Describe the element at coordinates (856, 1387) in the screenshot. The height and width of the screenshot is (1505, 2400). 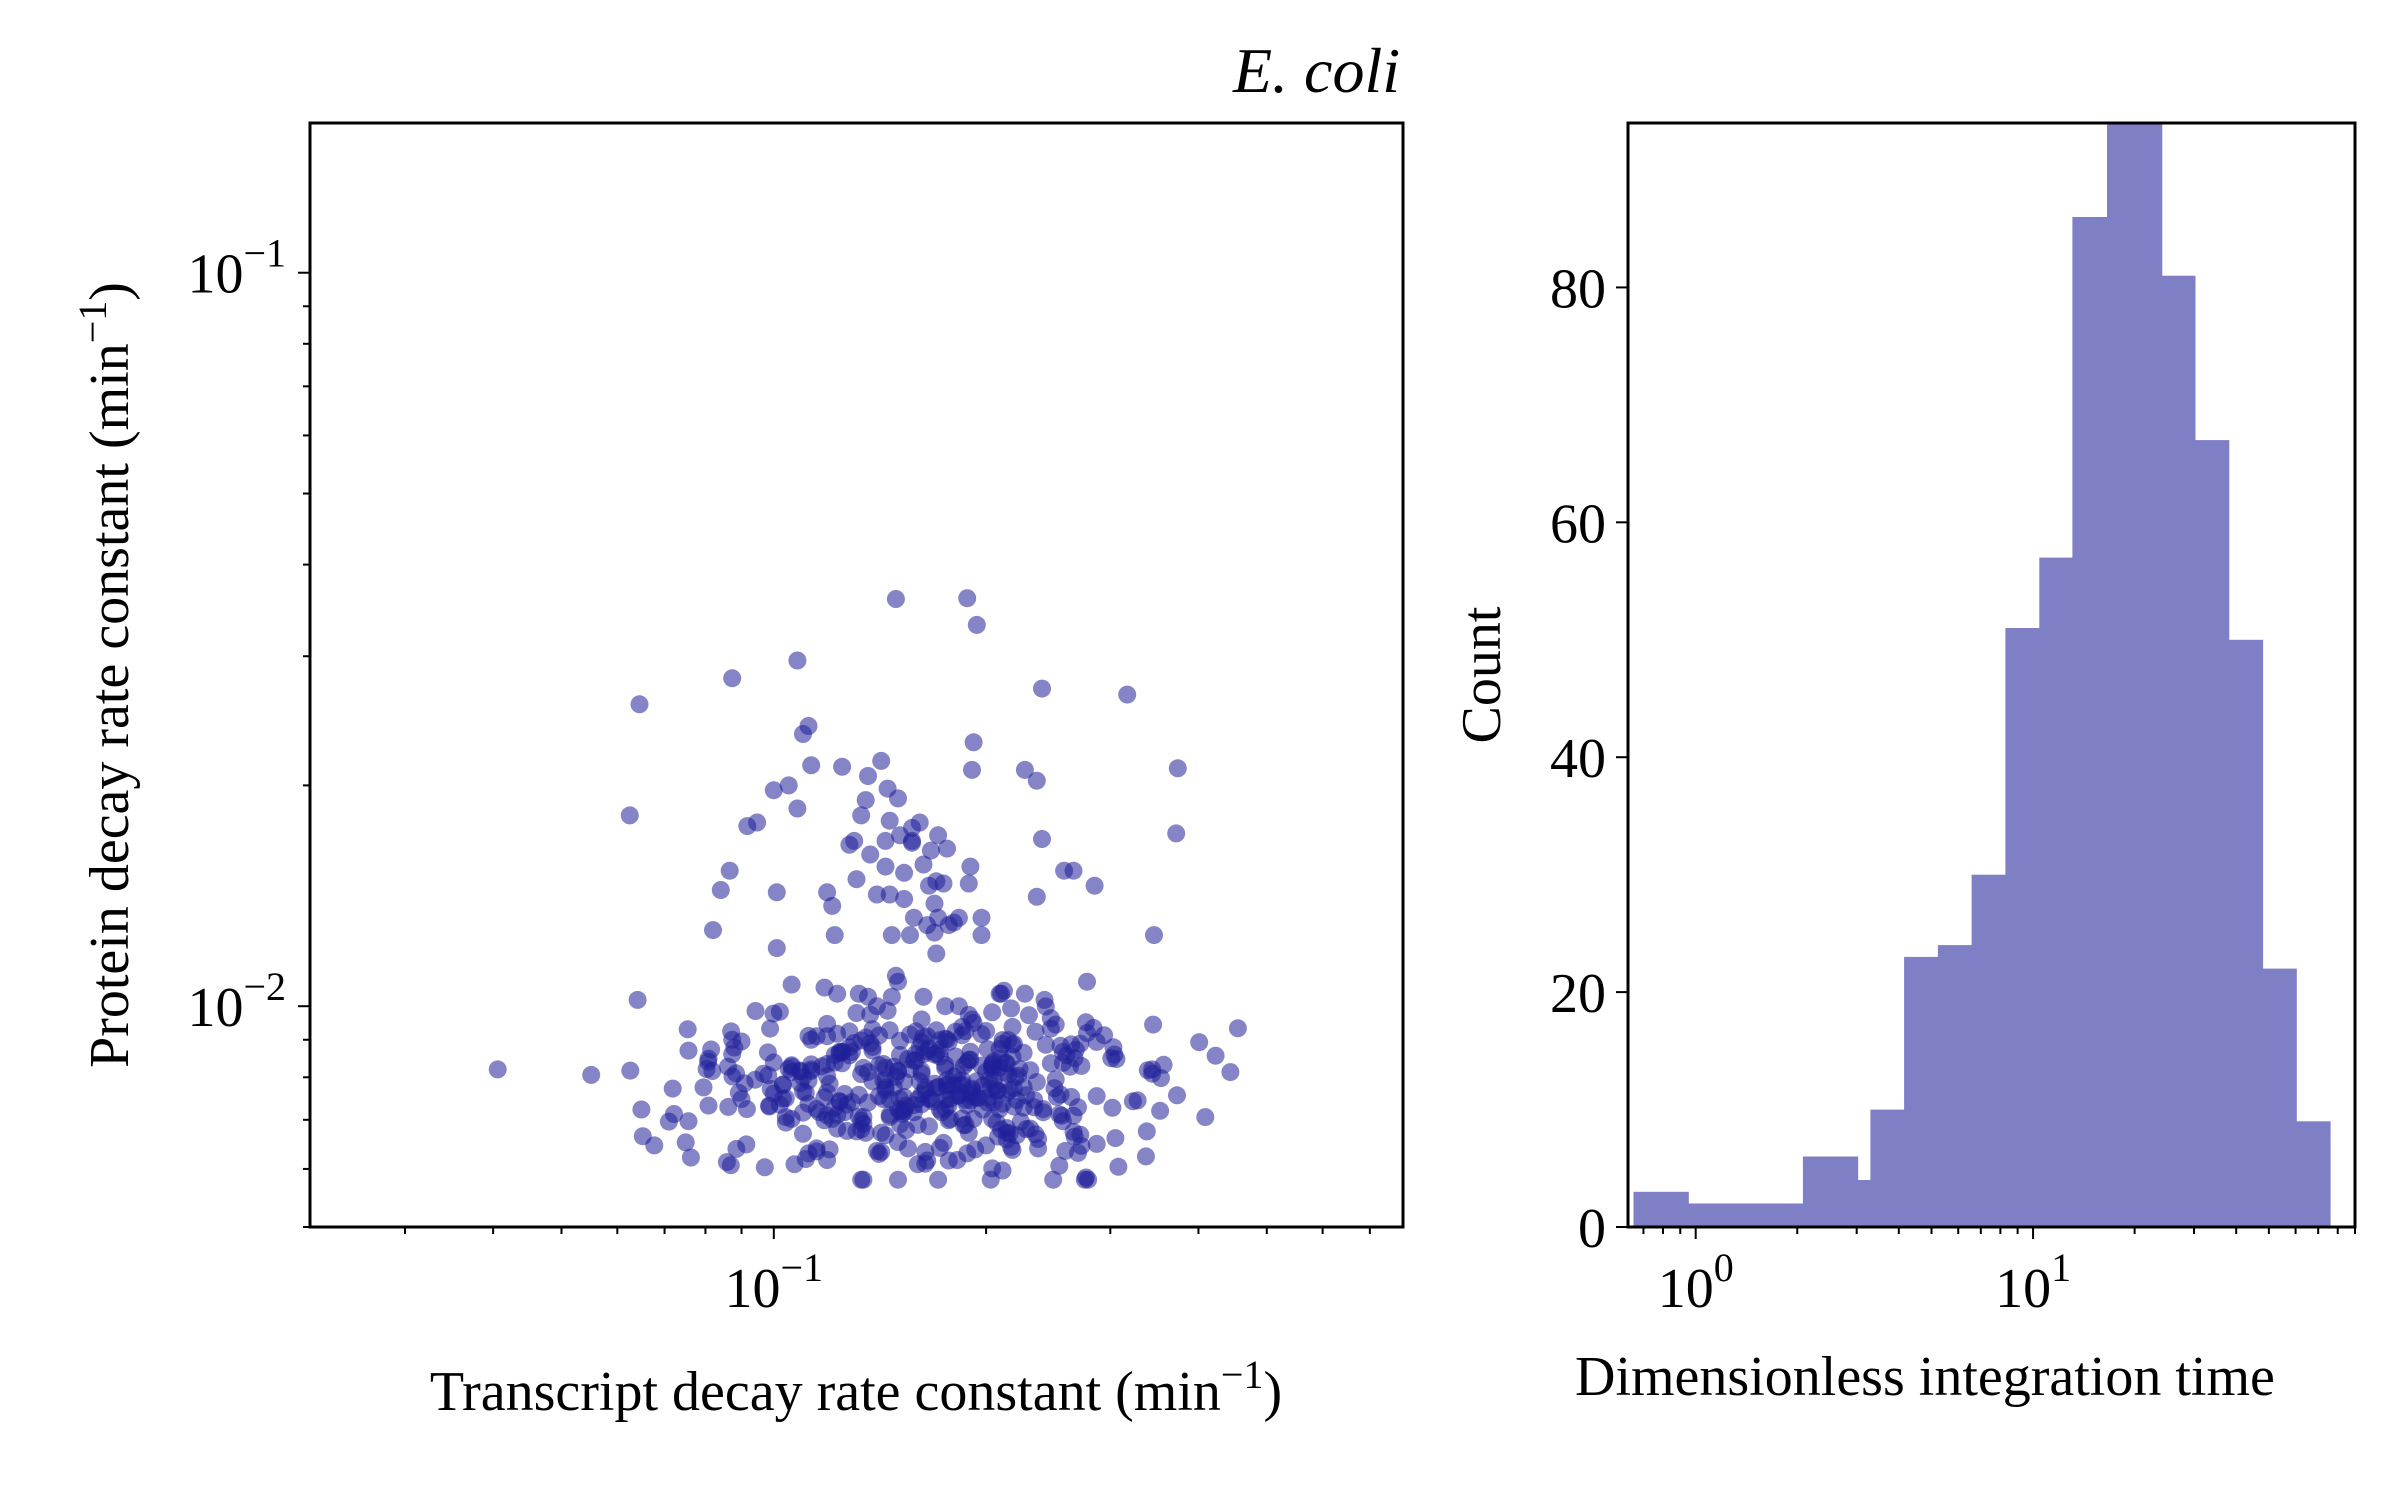
I see `scatter-xlabel: Transcript decay rate constant (min−1)` at that location.